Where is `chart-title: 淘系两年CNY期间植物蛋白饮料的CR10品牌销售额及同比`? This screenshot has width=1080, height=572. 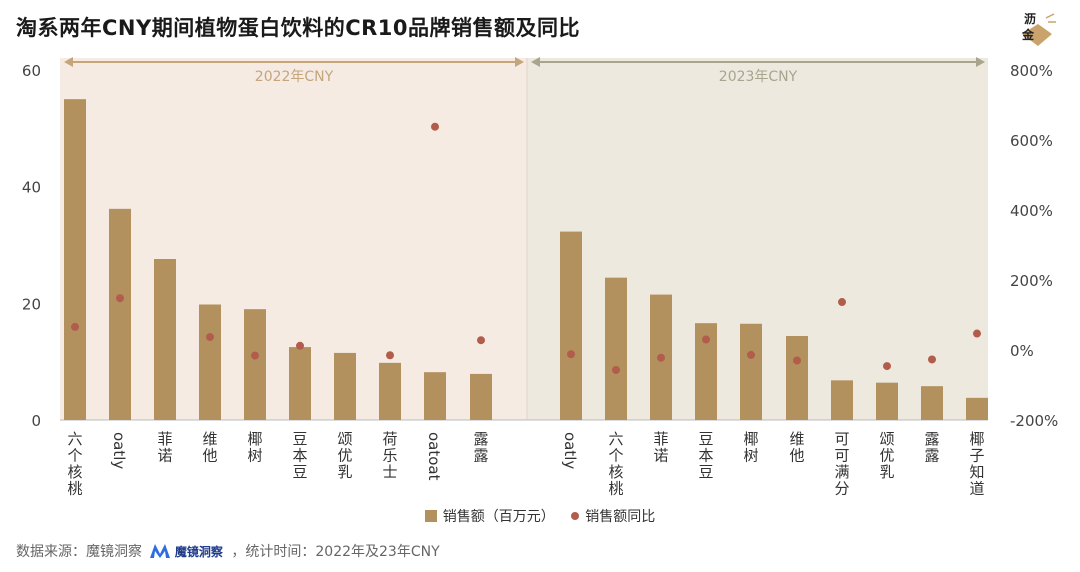 chart-title: 淘系两年CNY期间植物蛋白饮料的CR10品牌销售额及同比 is located at coordinates (298, 28).